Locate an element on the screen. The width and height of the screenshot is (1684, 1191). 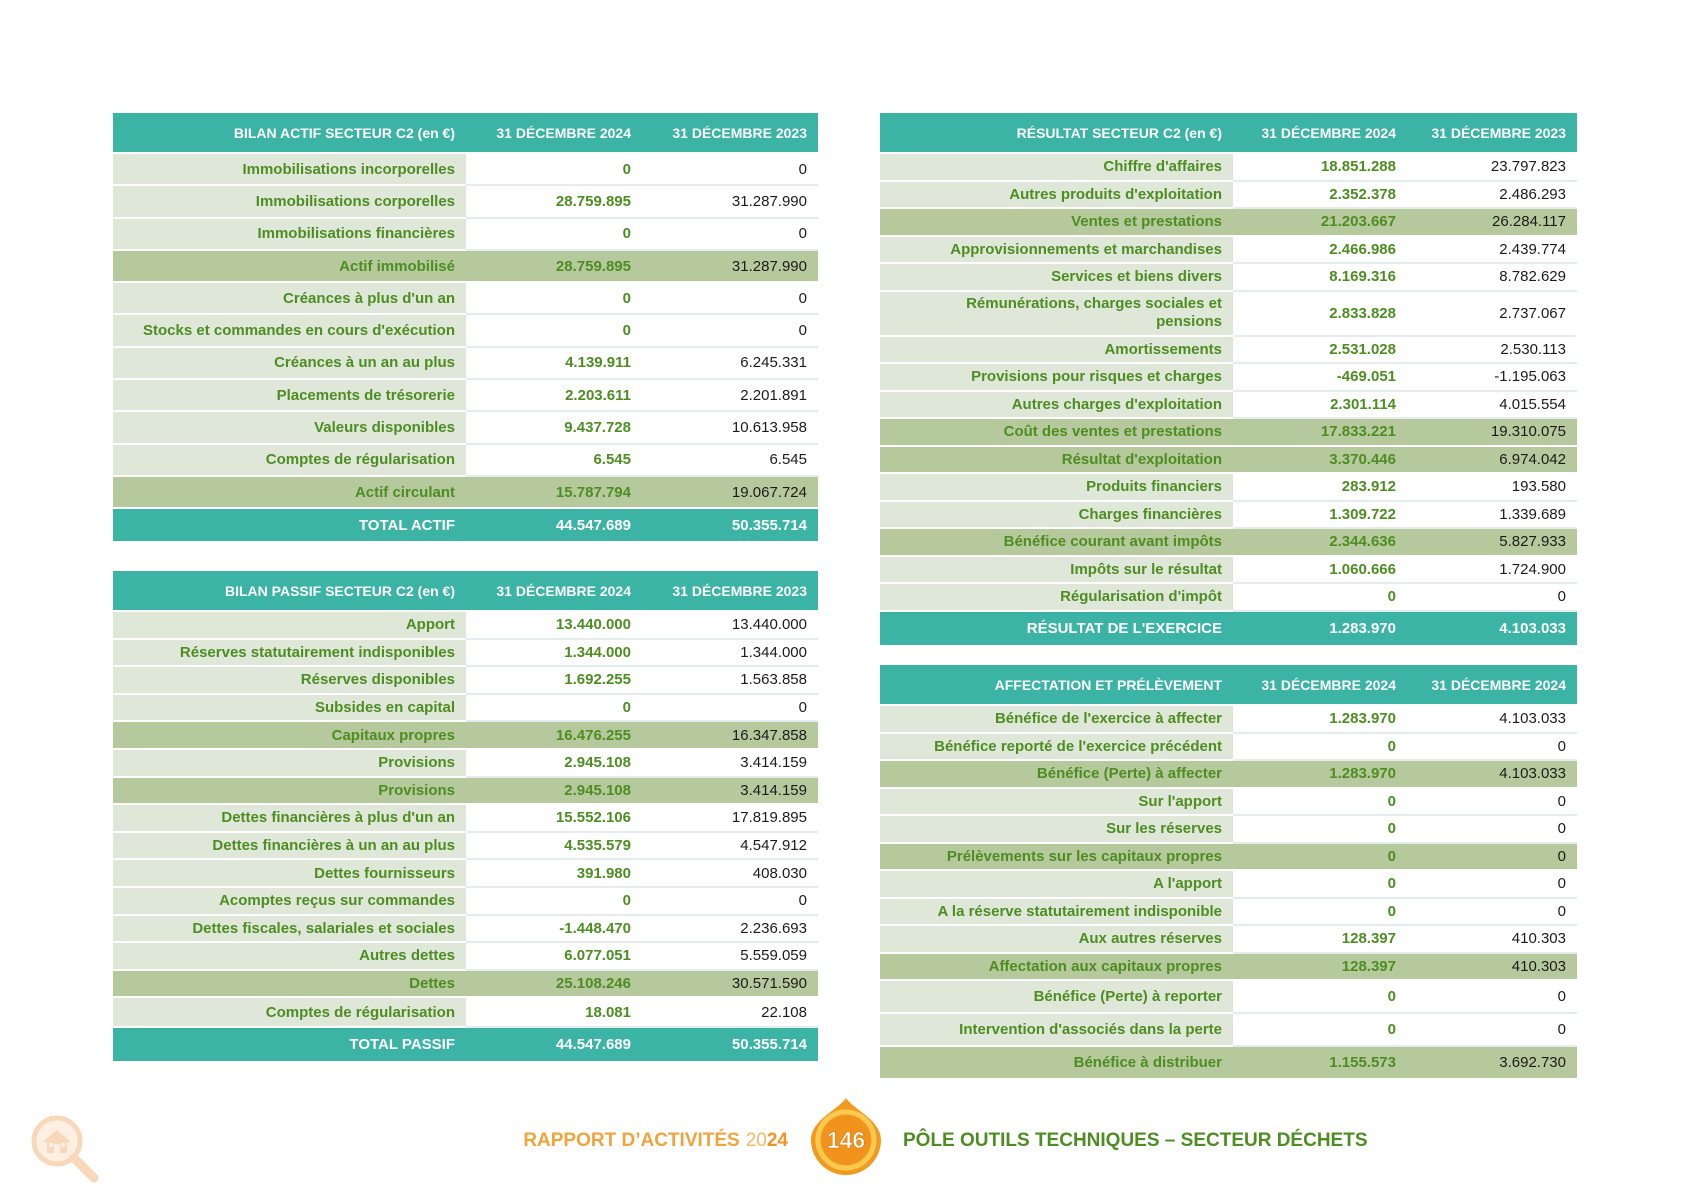
row-label-text: Dettes fournisseurs is located at coordinates (384, 873).